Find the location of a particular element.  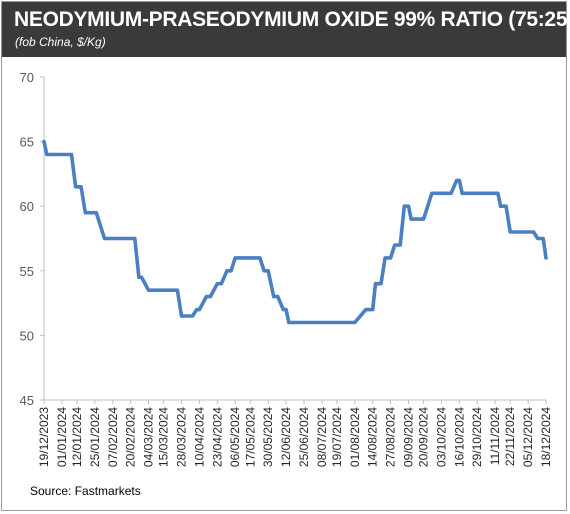

x-tick-label: 25/06/2024 is located at coordinates (304, 437).